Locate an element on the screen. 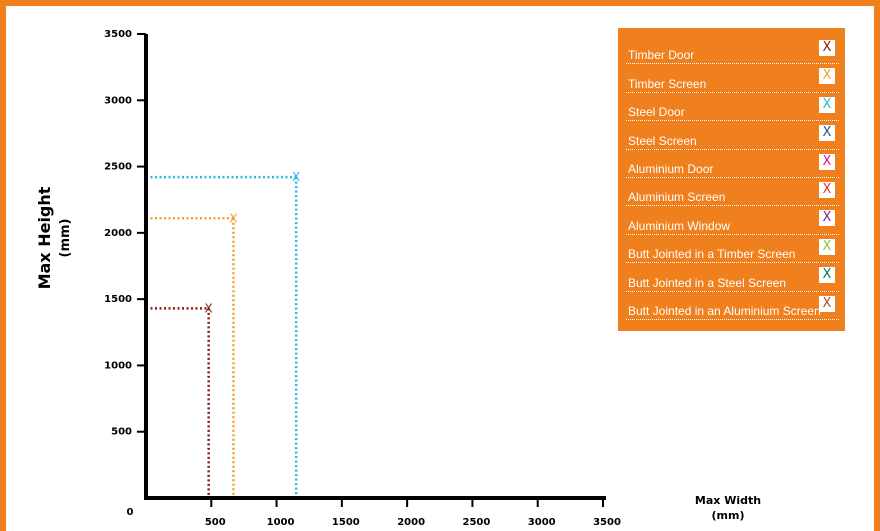  x-tick-label: 1000 is located at coordinates (281, 522).